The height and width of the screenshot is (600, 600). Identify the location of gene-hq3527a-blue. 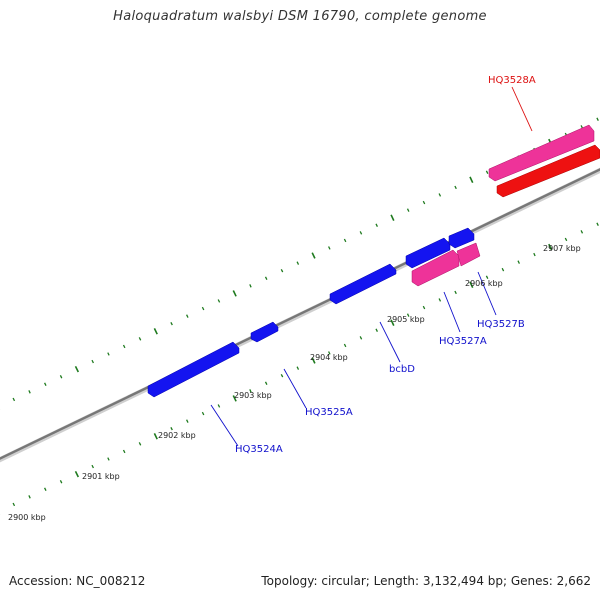
(428, 253).